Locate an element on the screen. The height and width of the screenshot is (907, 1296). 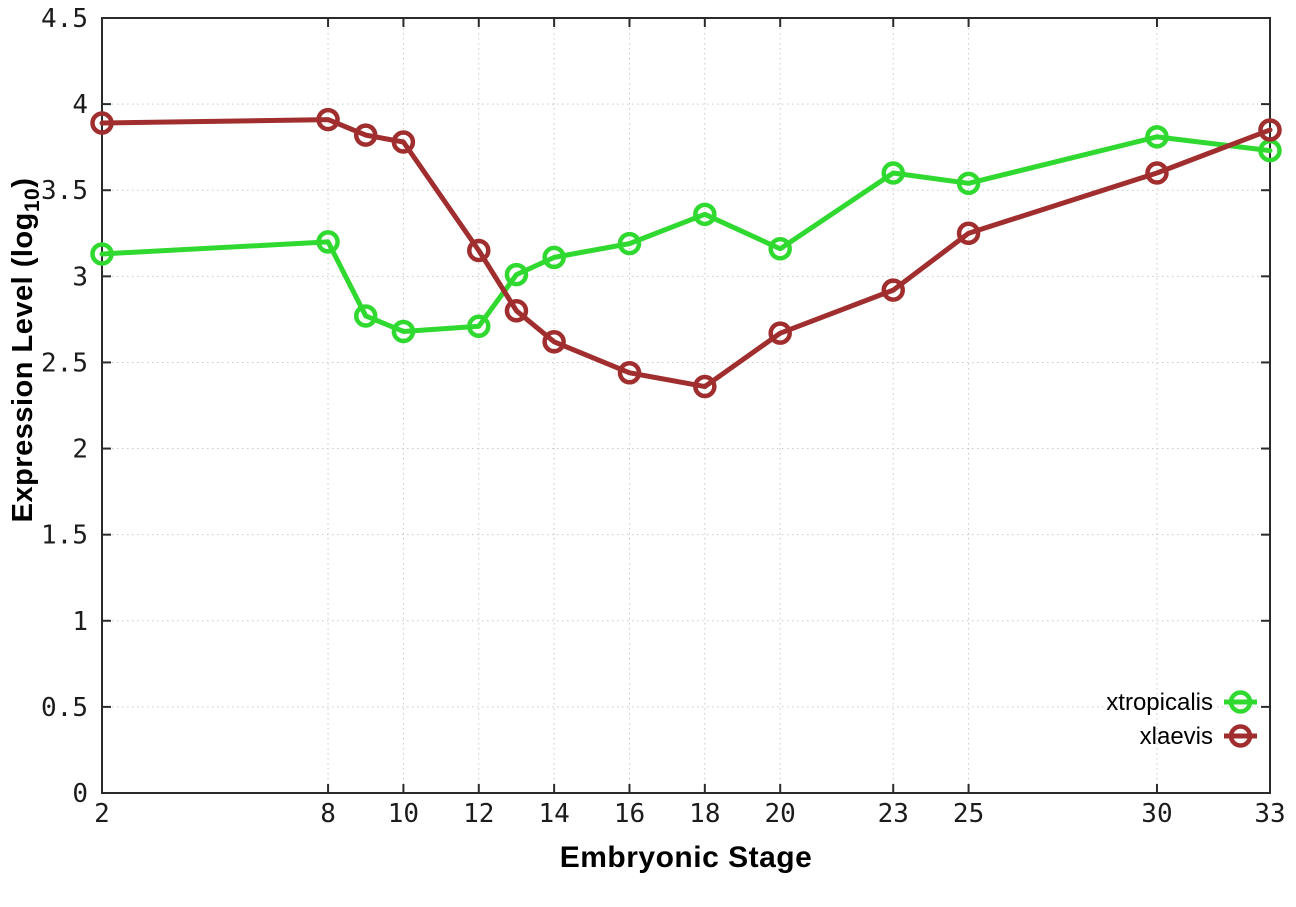
x-tick-label: 33 is located at coordinates (1269, 814).